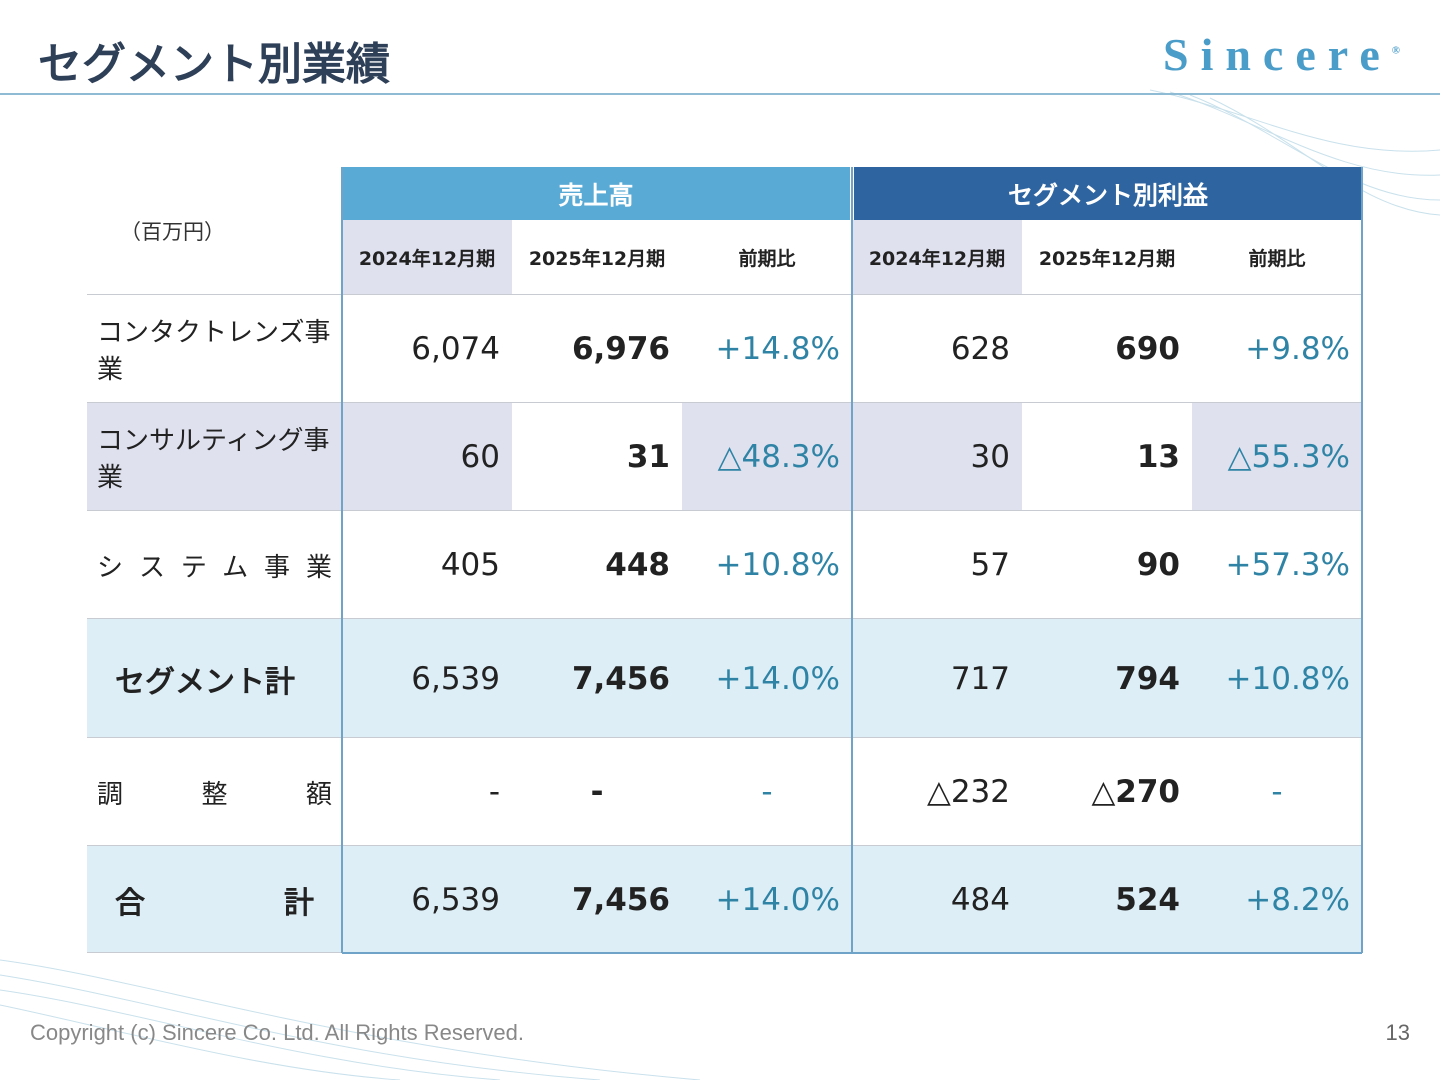  I want to click on column-header-text: 2025年12月期, so click(1107, 259).